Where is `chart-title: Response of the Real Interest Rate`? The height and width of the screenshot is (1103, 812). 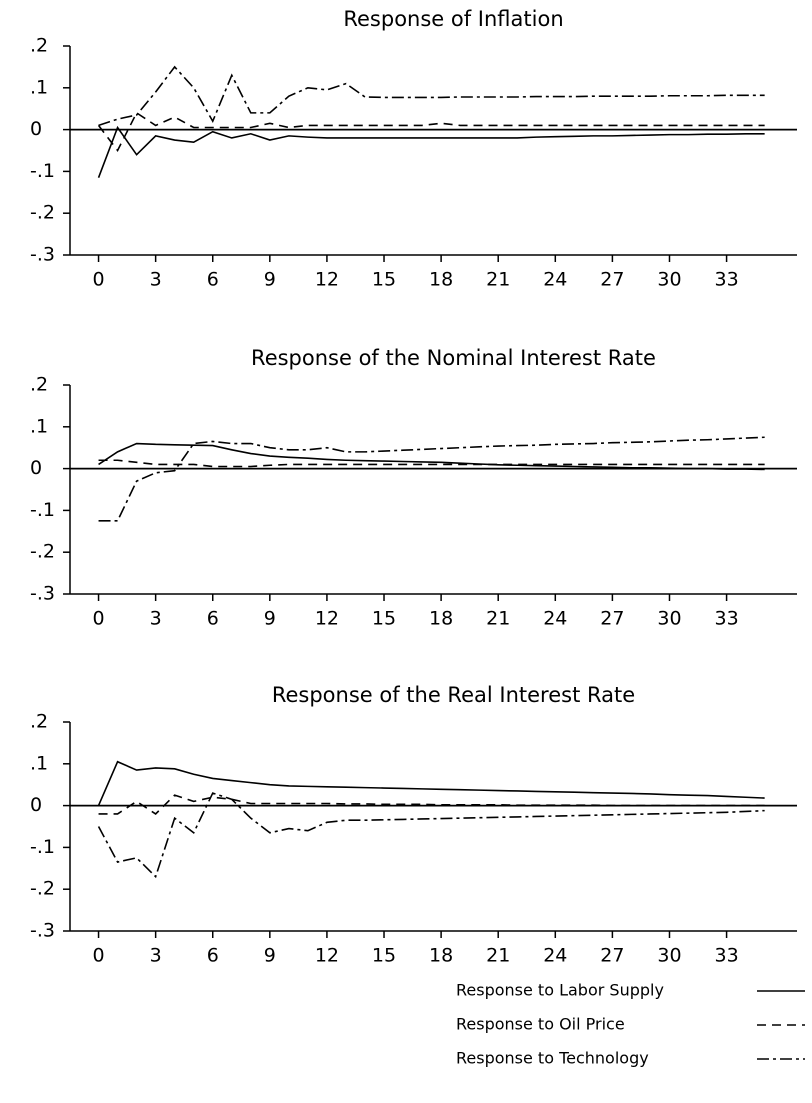 chart-title: Response of the Real Interest Rate is located at coordinates (453, 695).